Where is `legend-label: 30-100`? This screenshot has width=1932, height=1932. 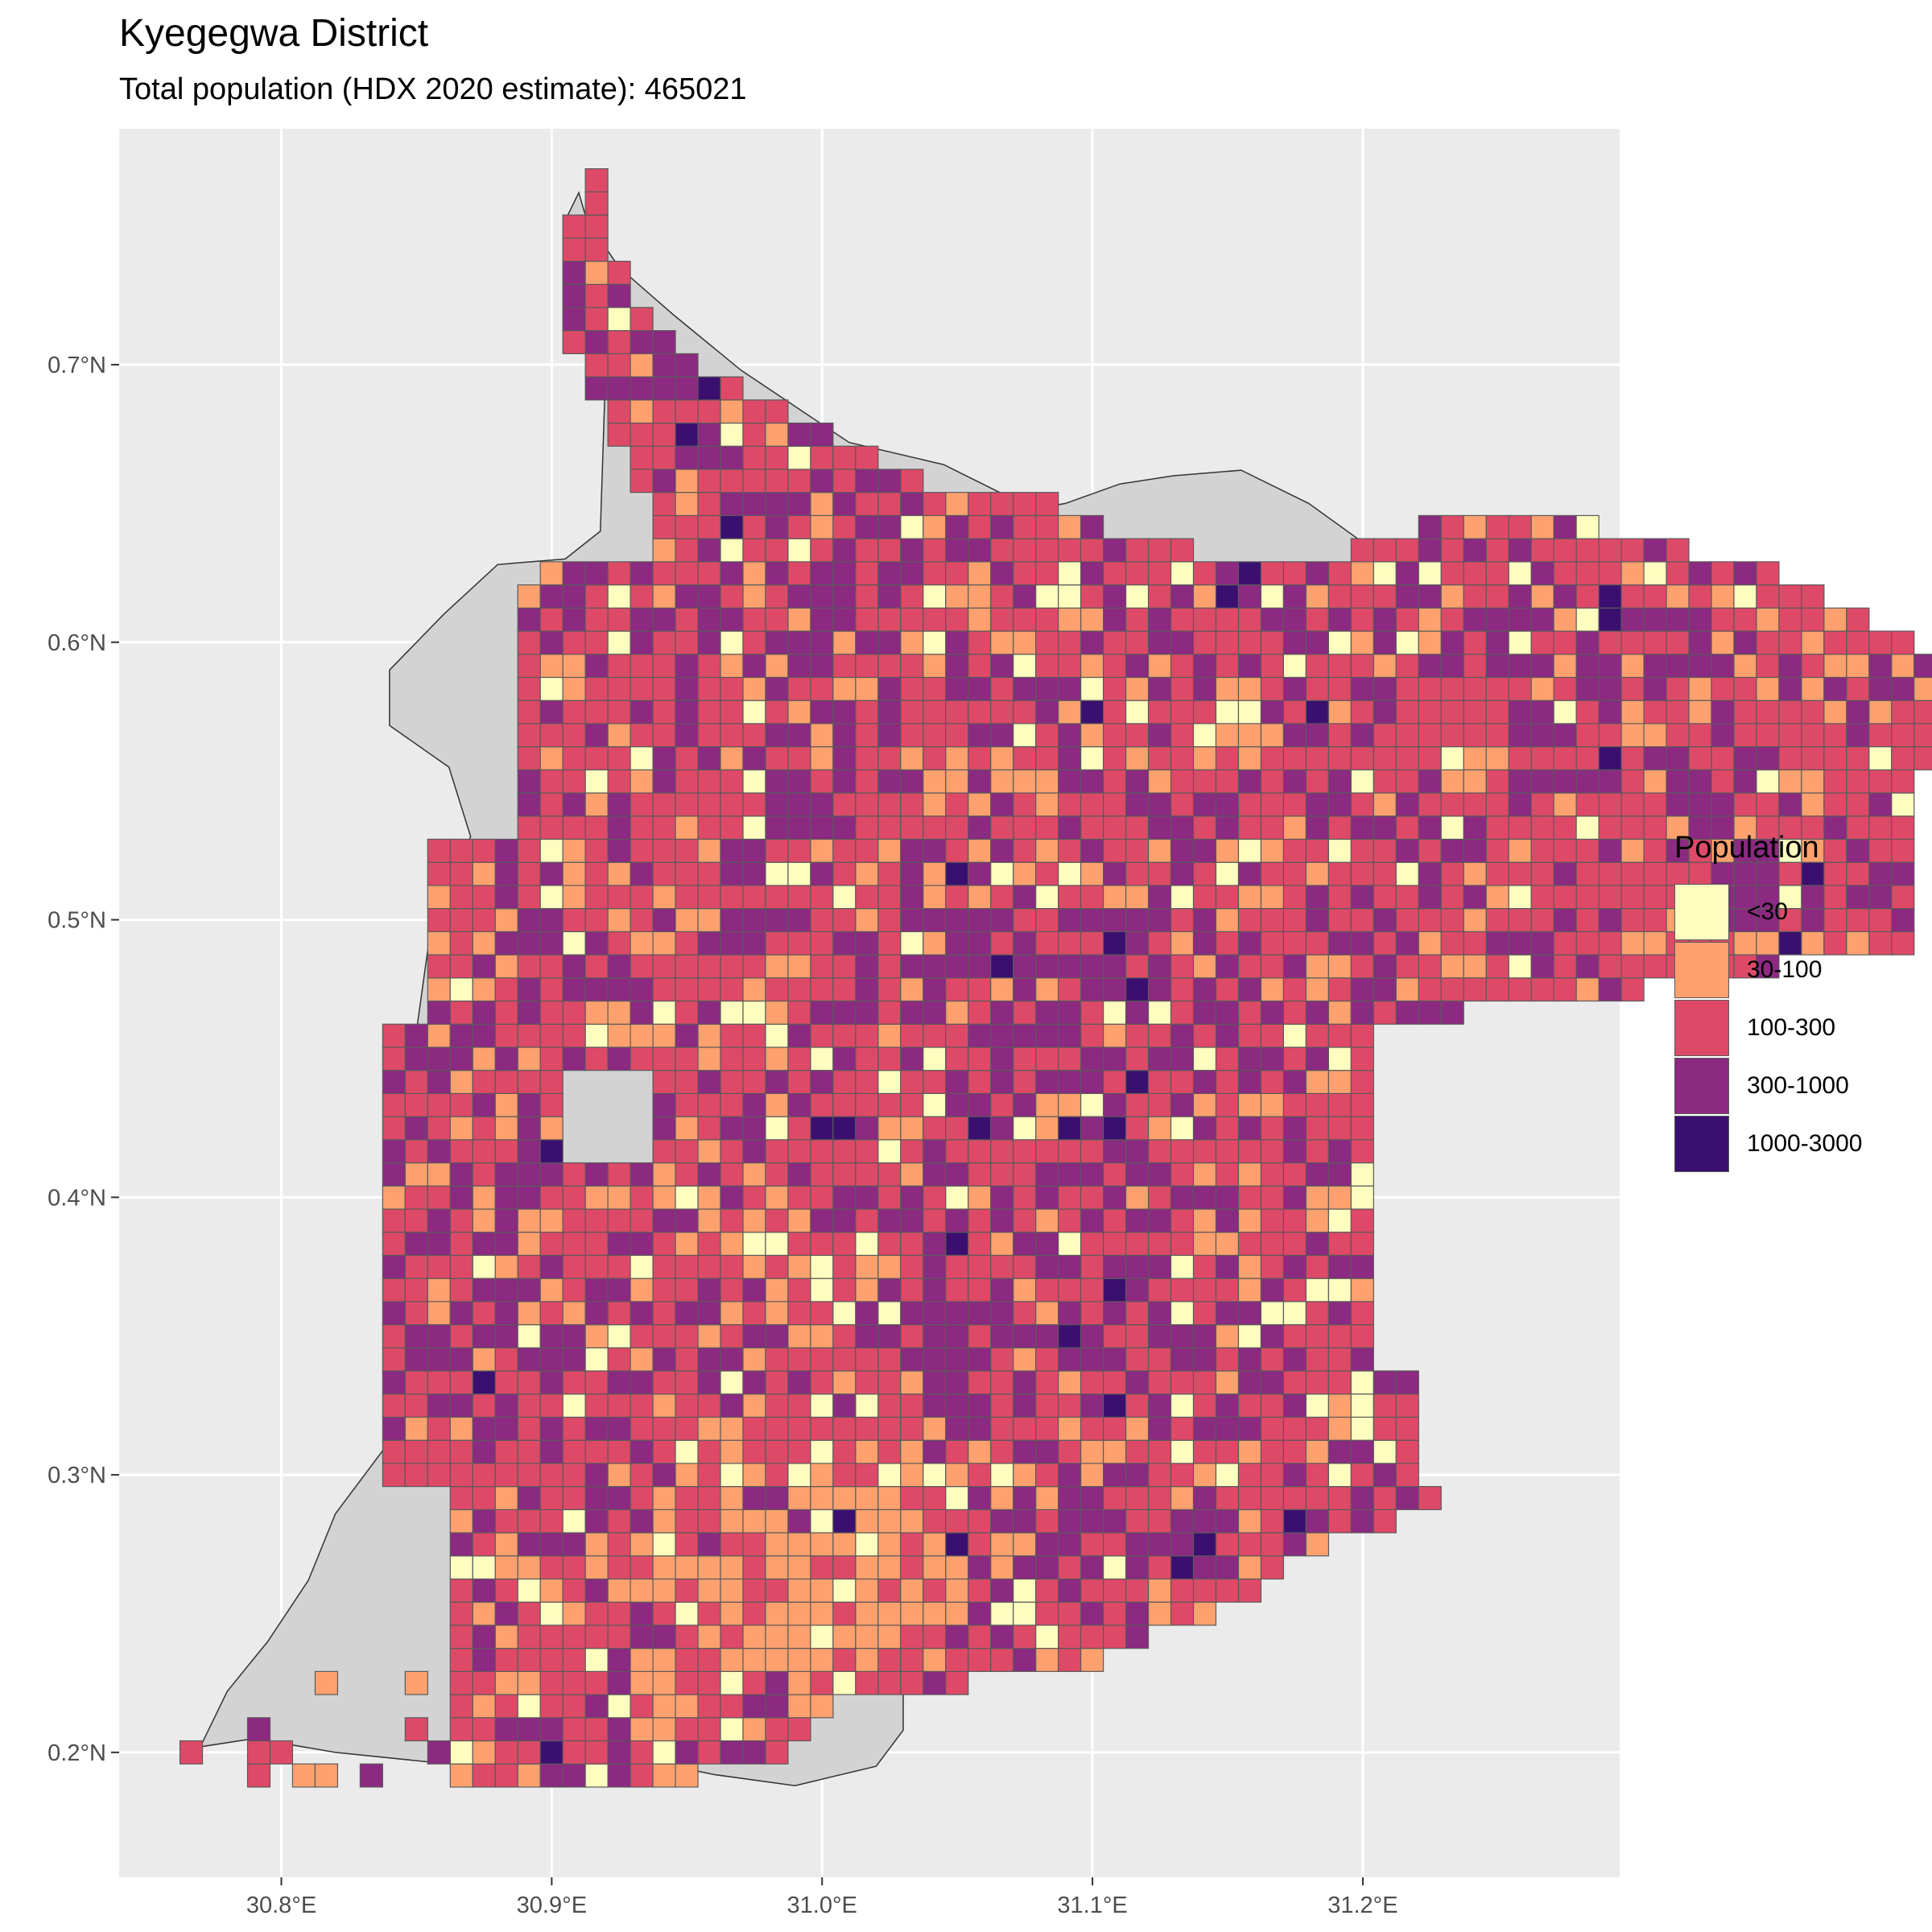 legend-label: 30-100 is located at coordinates (1785, 969).